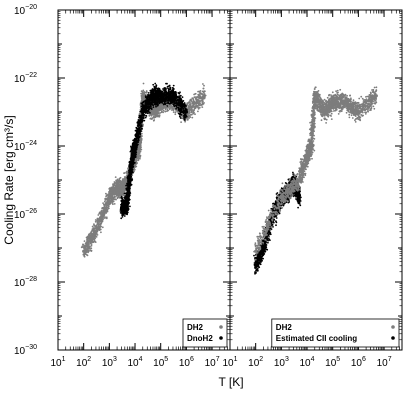  What do you see at coordinates (153, 151) in the screenshot?
I see `point-cloud` at bounding box center [153, 151].